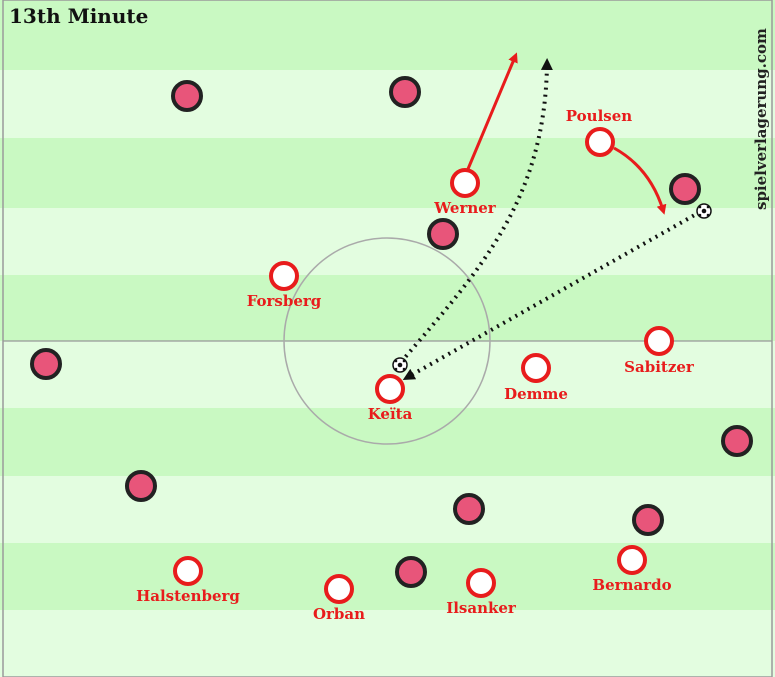  Describe the element at coordinates (188, 571) in the screenshot. I see `player-halstenberg` at that location.